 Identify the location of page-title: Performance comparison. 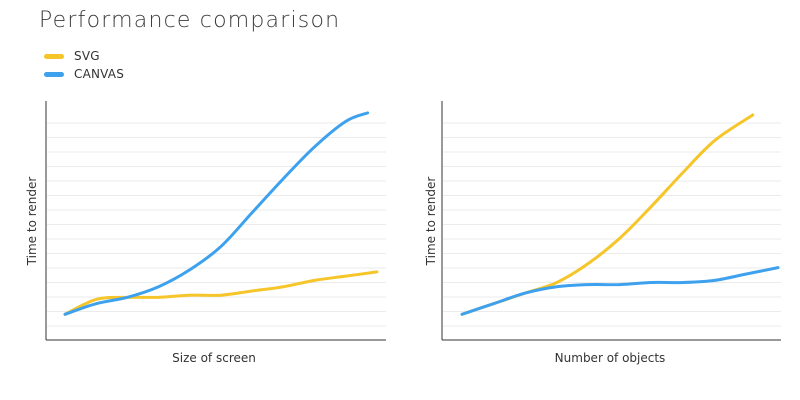
(190, 20).